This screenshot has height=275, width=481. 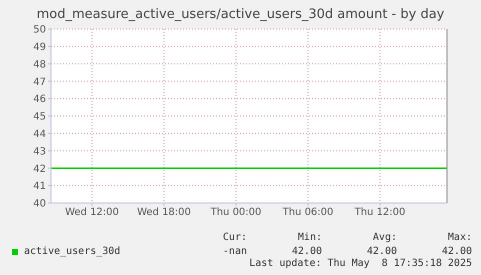 I want to click on chart-title: mod_measure_active_users/active_users_30d amount - by day, so click(x=241, y=14).